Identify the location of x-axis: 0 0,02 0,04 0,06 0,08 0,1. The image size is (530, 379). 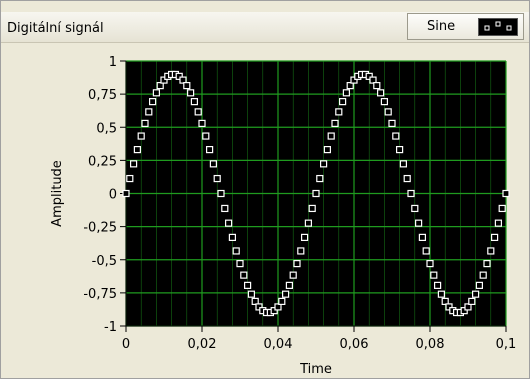
(319, 338).